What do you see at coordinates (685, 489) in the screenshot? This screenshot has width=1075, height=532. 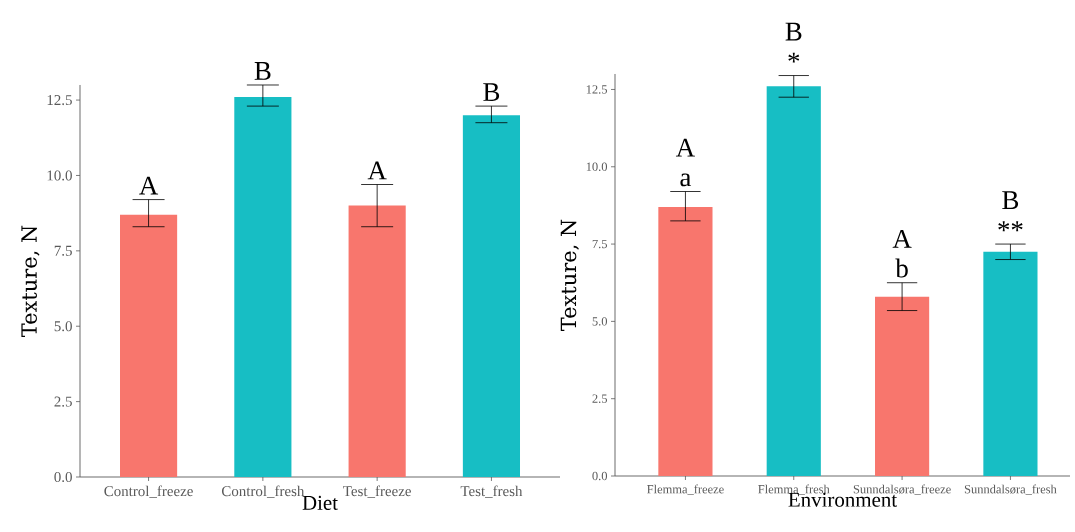 I see `x-tick-label: Flemma_freeze` at bounding box center [685, 489].